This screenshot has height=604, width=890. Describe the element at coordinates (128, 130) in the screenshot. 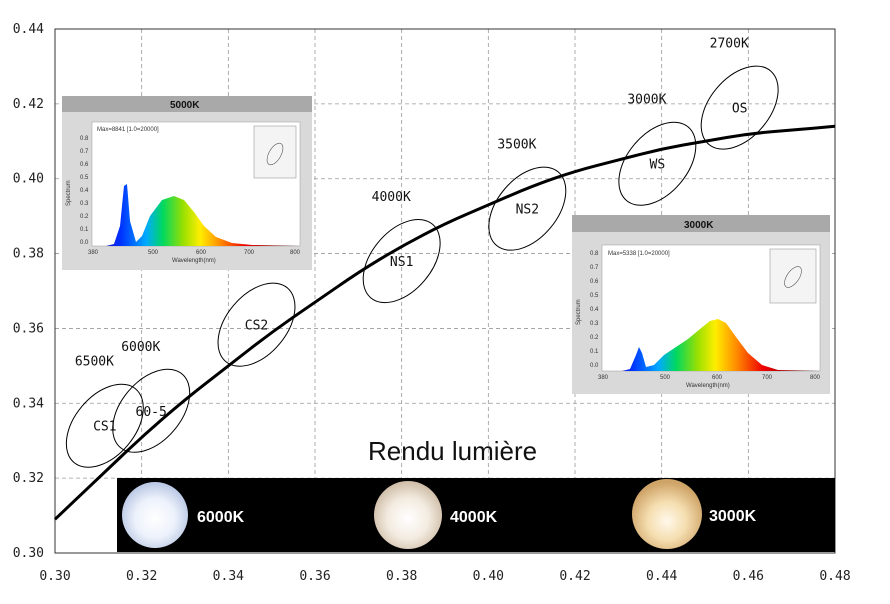

I see `panel-max-text: Max=8841 [1.0=20000]` at that location.